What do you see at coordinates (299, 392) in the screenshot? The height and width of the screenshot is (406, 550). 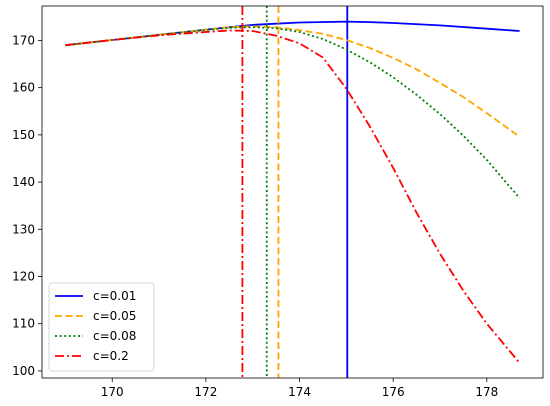 I see `x-tick-label: 174` at bounding box center [299, 392].